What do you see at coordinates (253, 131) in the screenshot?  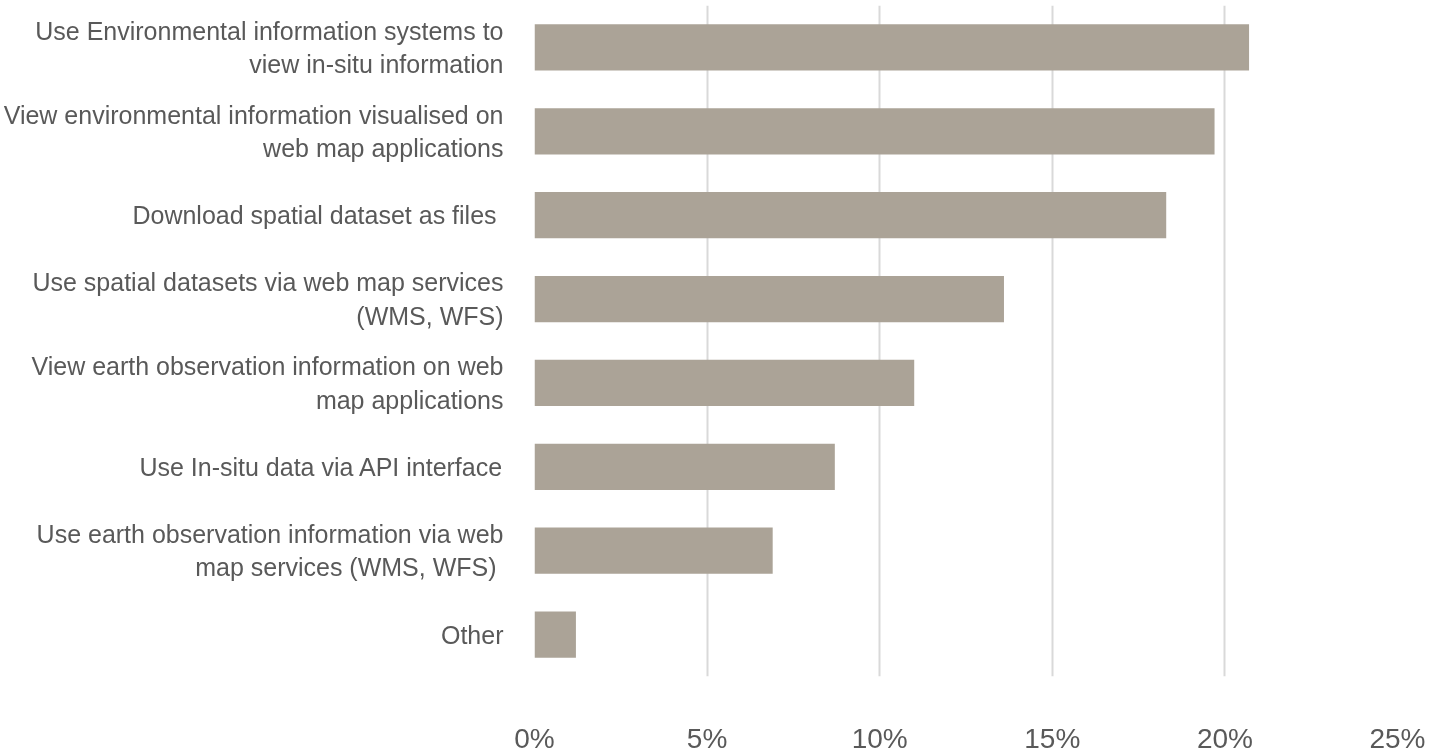 I see `y-tick-label: View environmental information visualised on web map applications` at bounding box center [253, 131].